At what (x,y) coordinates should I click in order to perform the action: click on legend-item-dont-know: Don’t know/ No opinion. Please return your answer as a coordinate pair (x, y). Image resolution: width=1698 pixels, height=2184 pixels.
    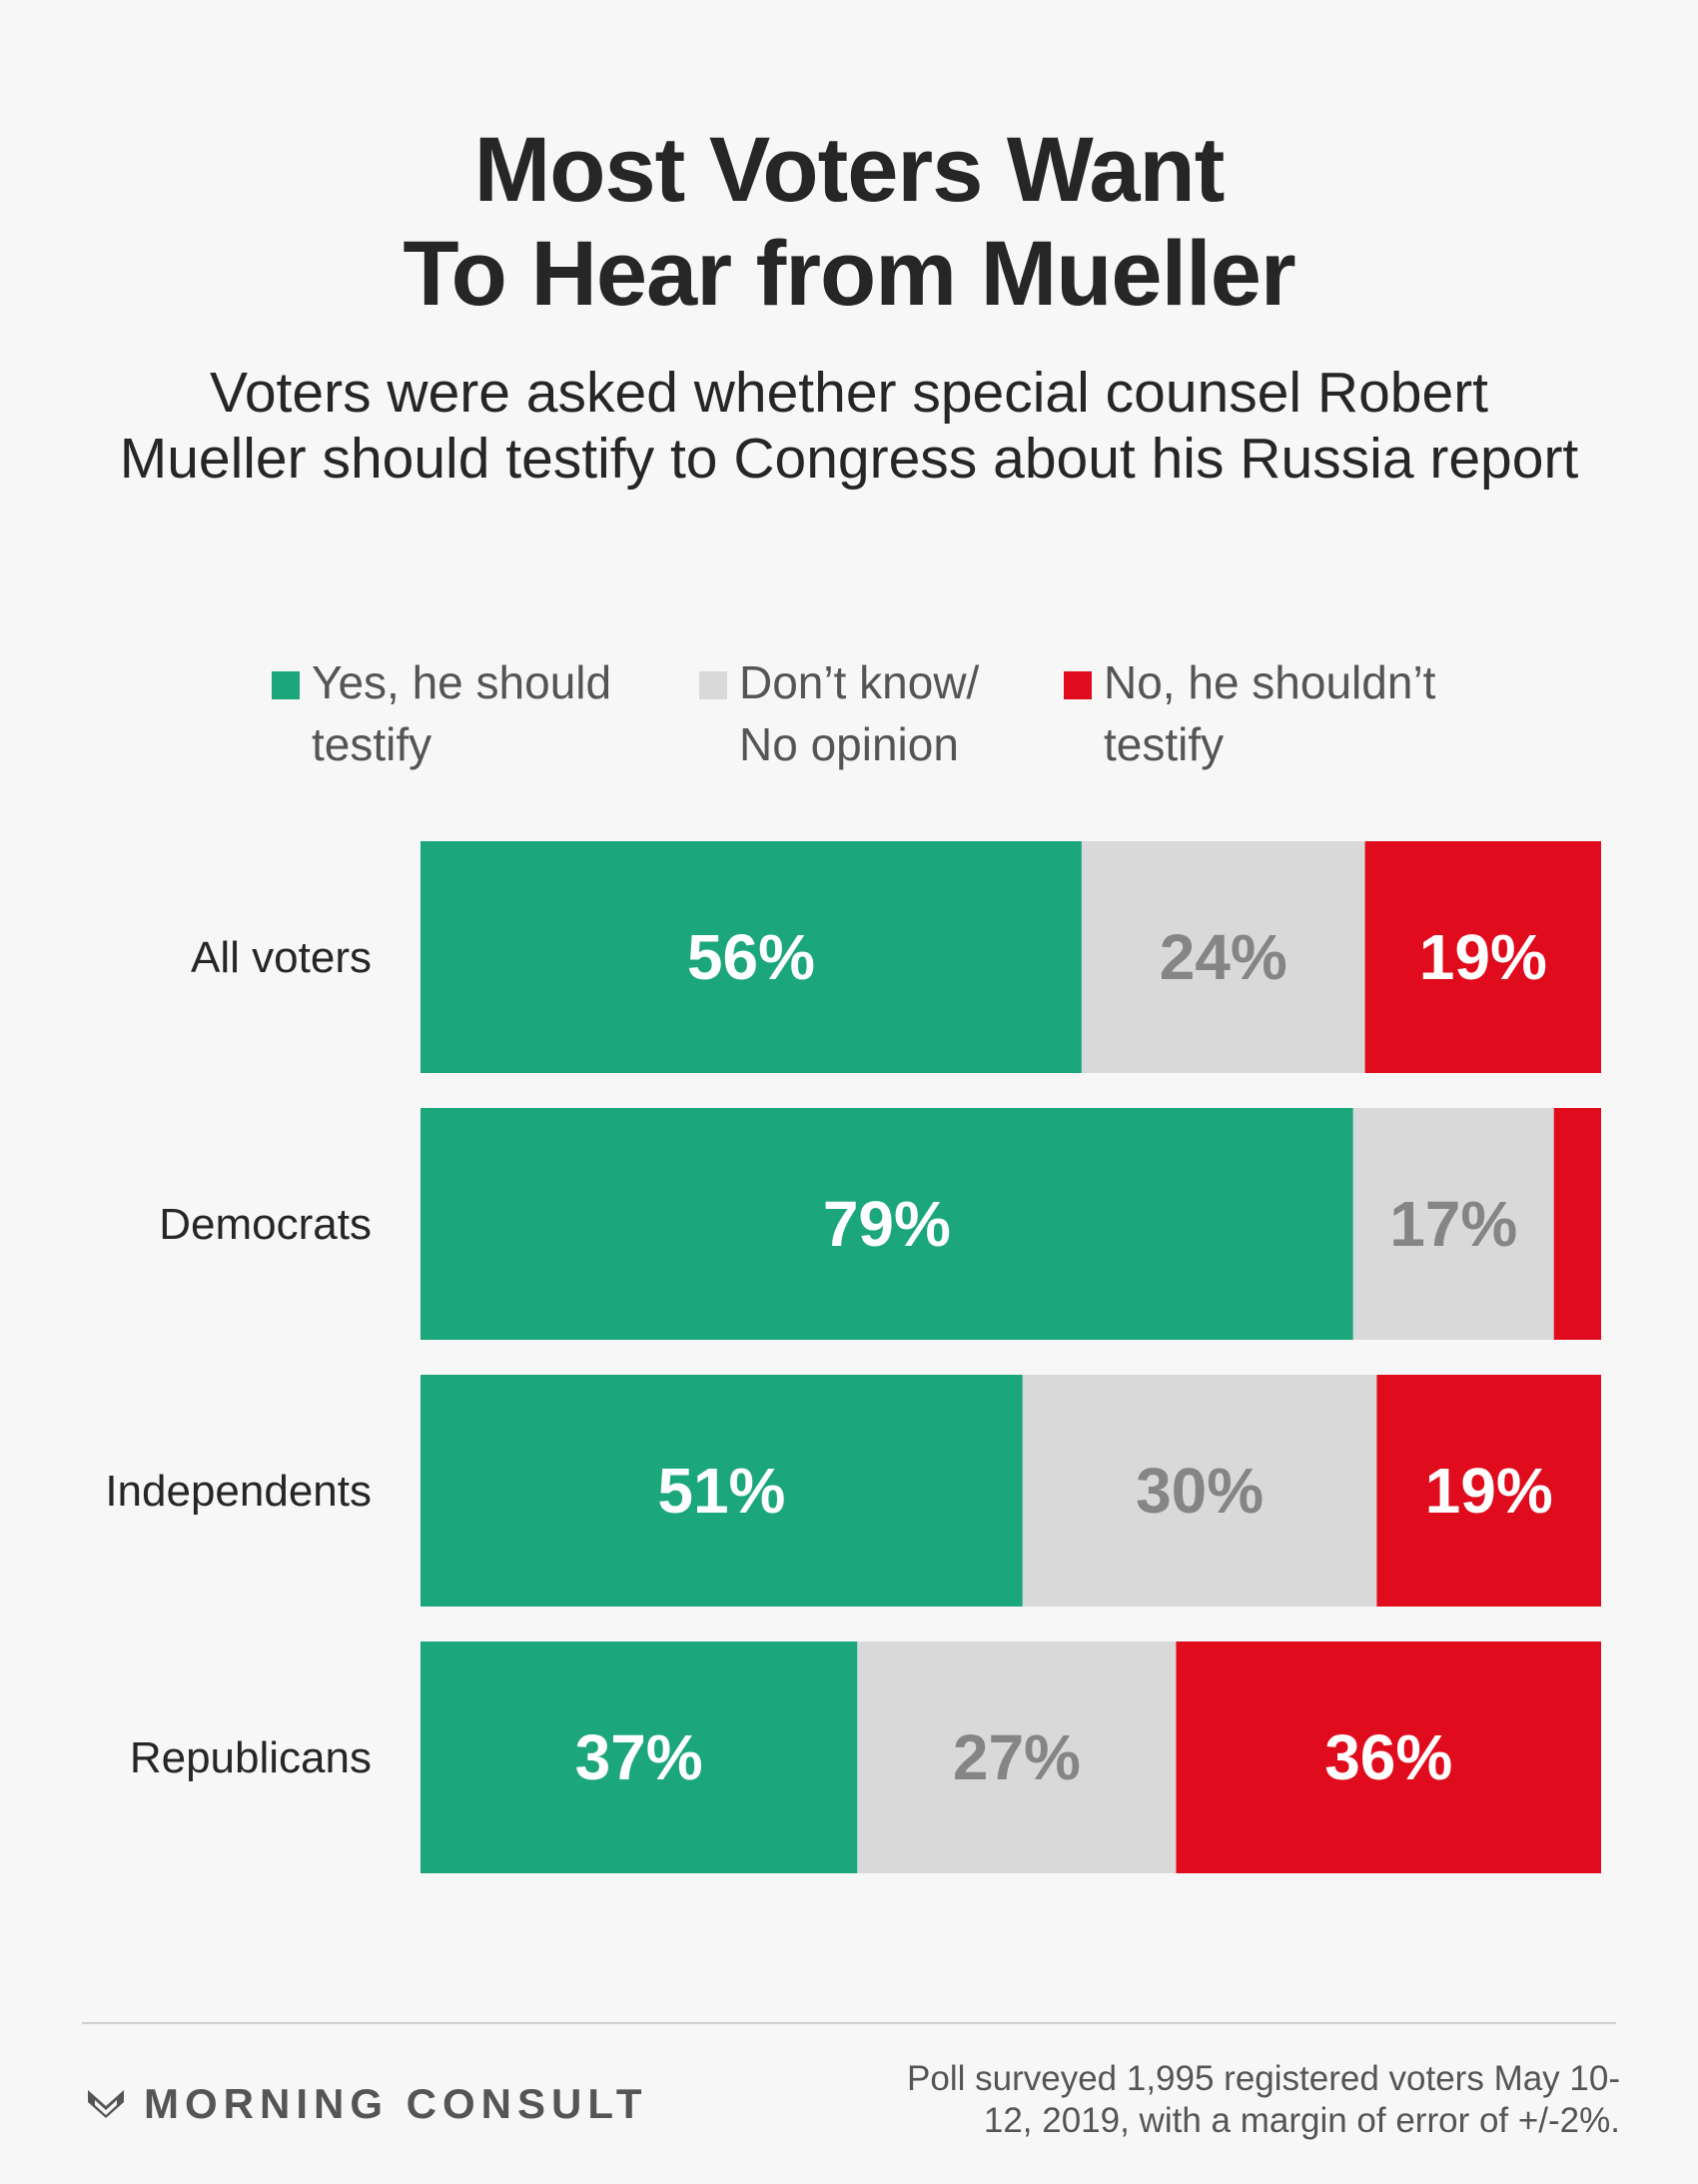
    Looking at the image, I should click on (839, 713).